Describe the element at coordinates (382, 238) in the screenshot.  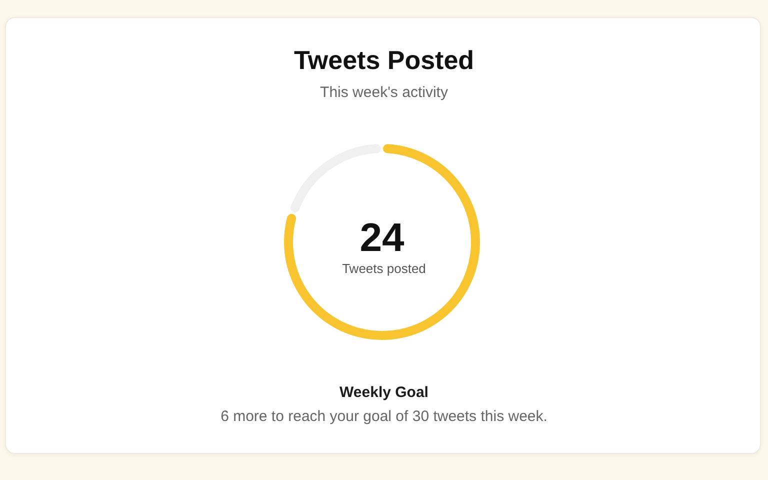
I see `data-label: 24` at that location.